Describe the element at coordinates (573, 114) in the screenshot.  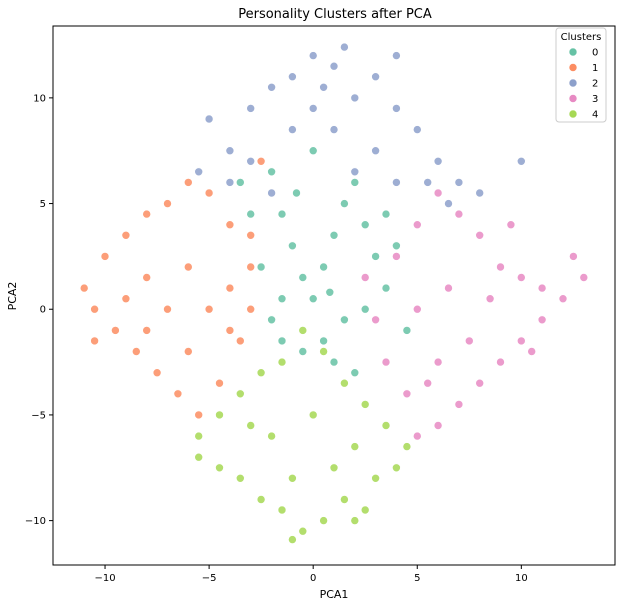
I see `legend-marker` at that location.